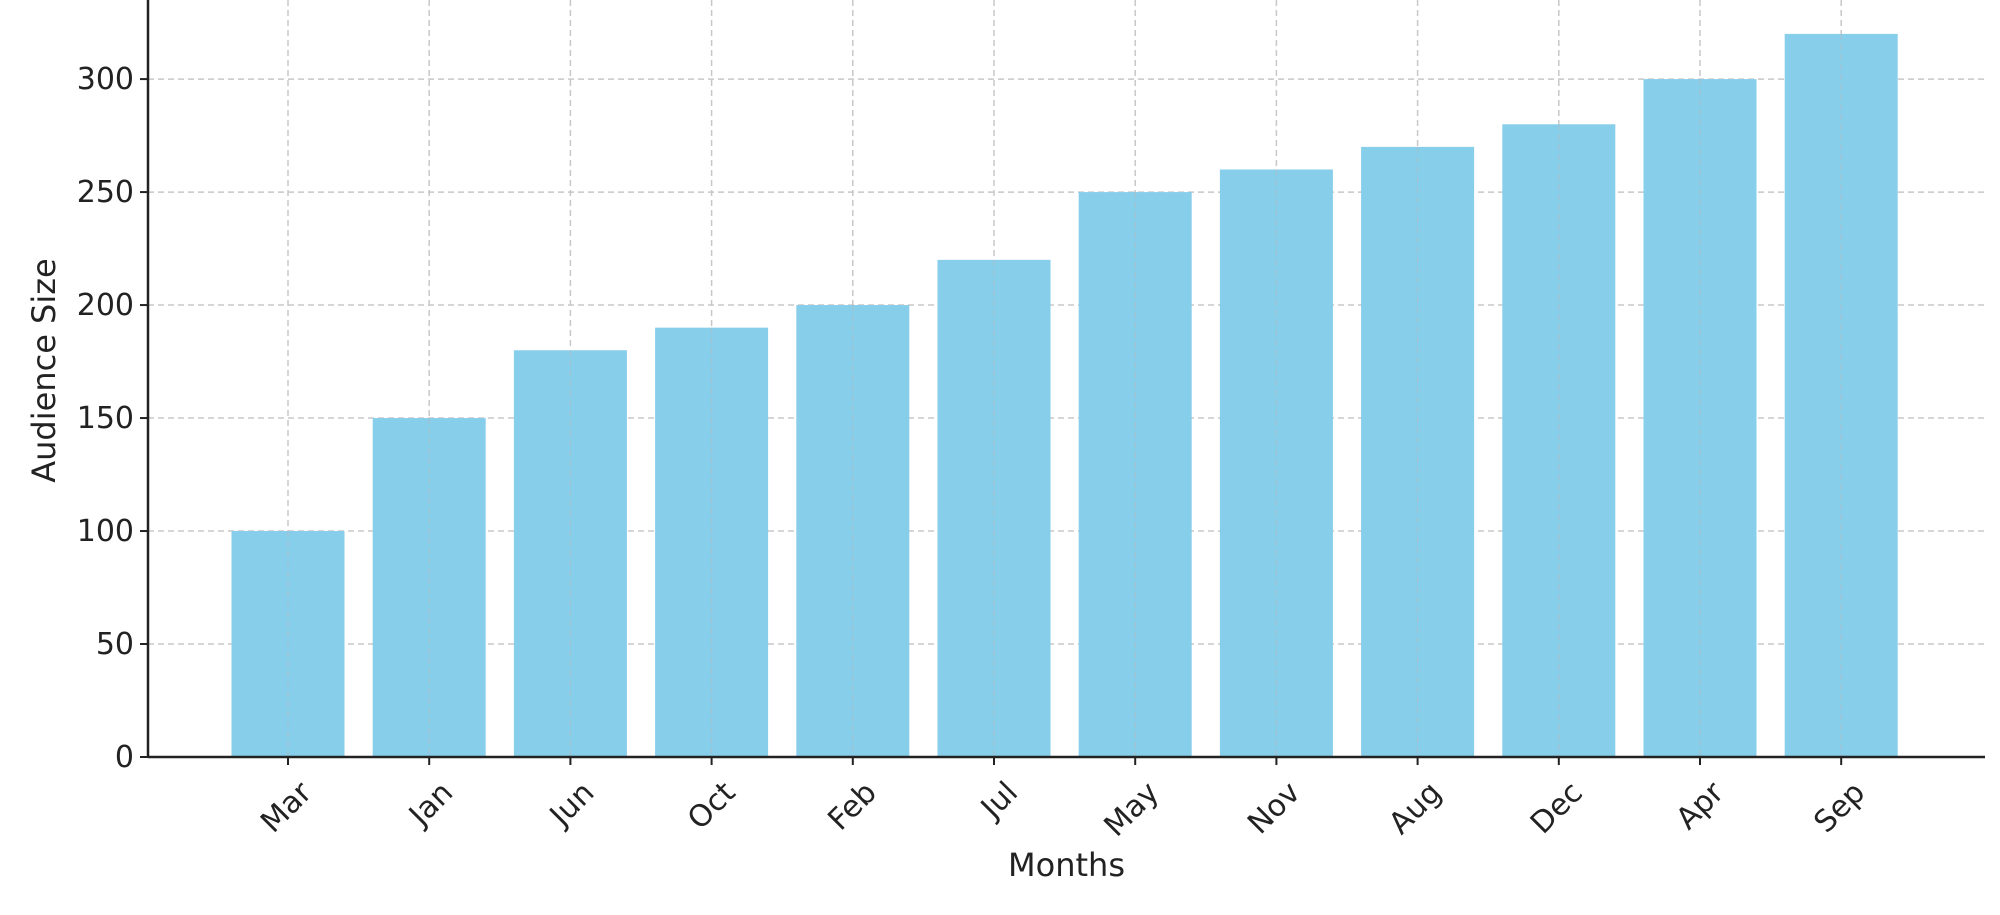 This screenshot has width=2000, height=915. I want to click on x-tick-label: May, so click(1132, 809).